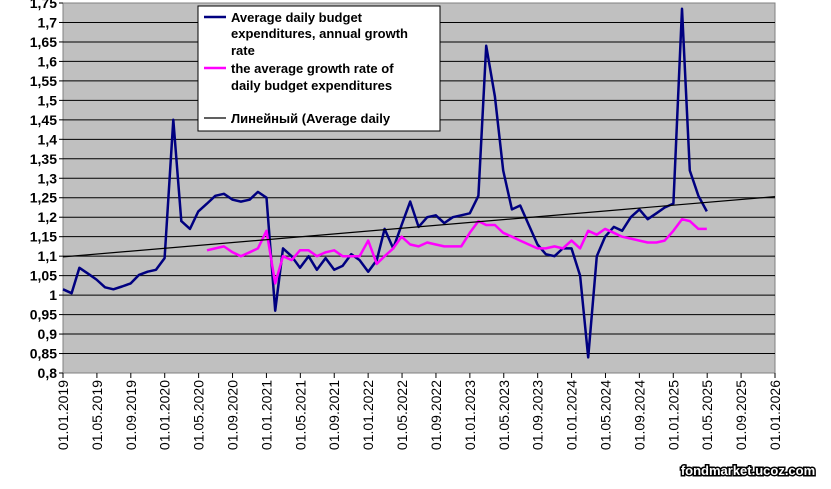 This screenshot has height=489, width=831. I want to click on x-tick-label: 01.01.2023, so click(470, 415).